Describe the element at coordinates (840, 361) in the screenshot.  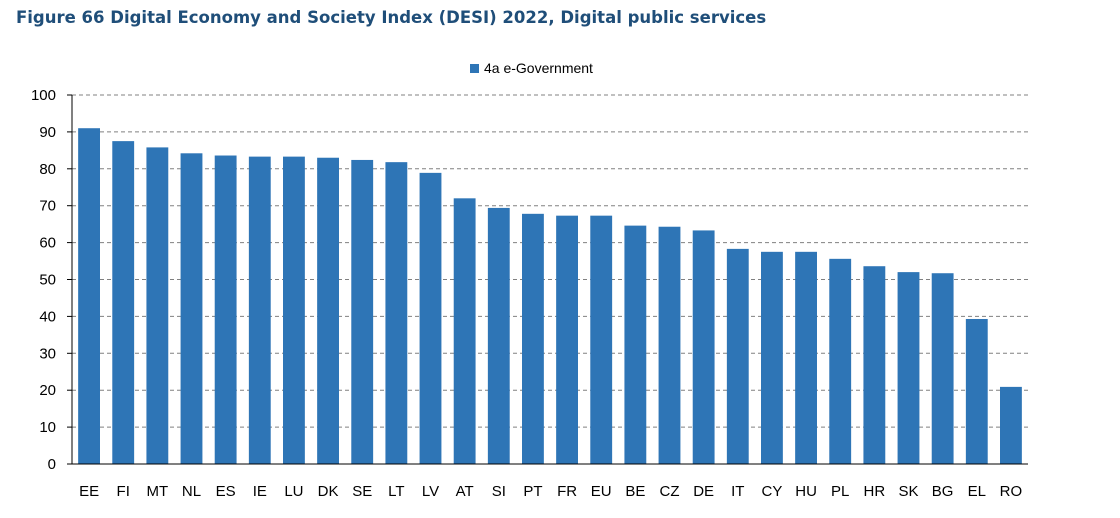
I see `bar-pl` at that location.